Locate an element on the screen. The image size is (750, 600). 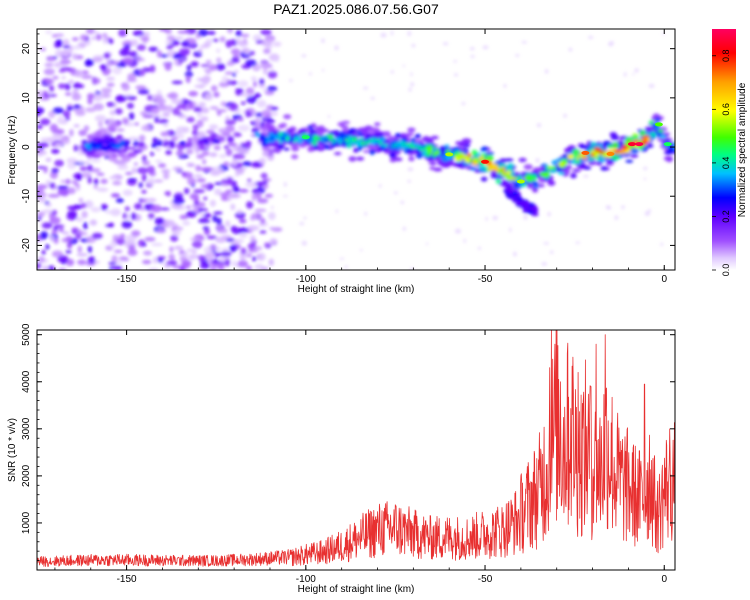
colorbar-tick-label: 0.2 is located at coordinates (726, 216).